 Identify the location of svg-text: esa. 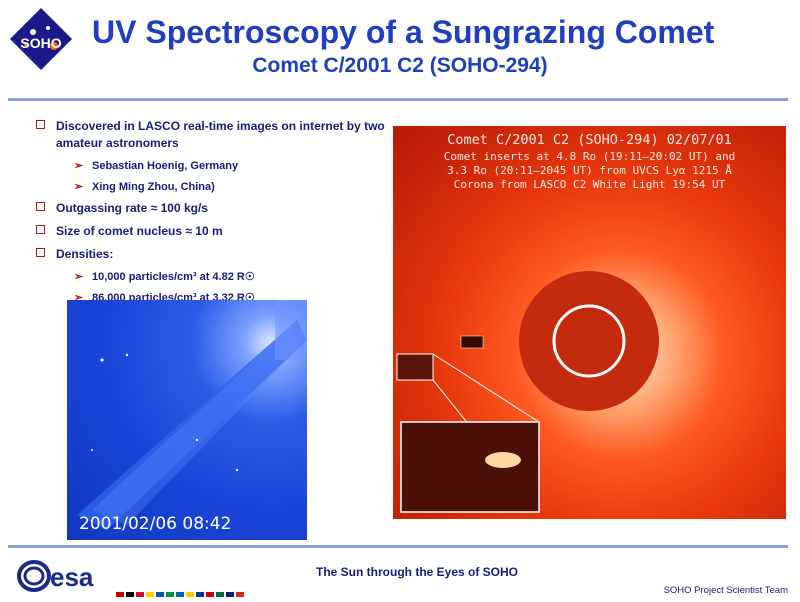
(72, 577).